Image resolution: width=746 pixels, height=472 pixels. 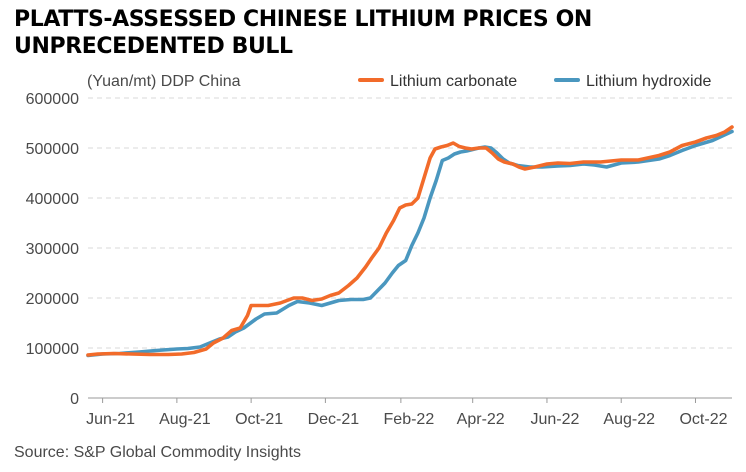 I want to click on source-note: Source: S&P Global Commodity Insights, so click(x=157, y=452).